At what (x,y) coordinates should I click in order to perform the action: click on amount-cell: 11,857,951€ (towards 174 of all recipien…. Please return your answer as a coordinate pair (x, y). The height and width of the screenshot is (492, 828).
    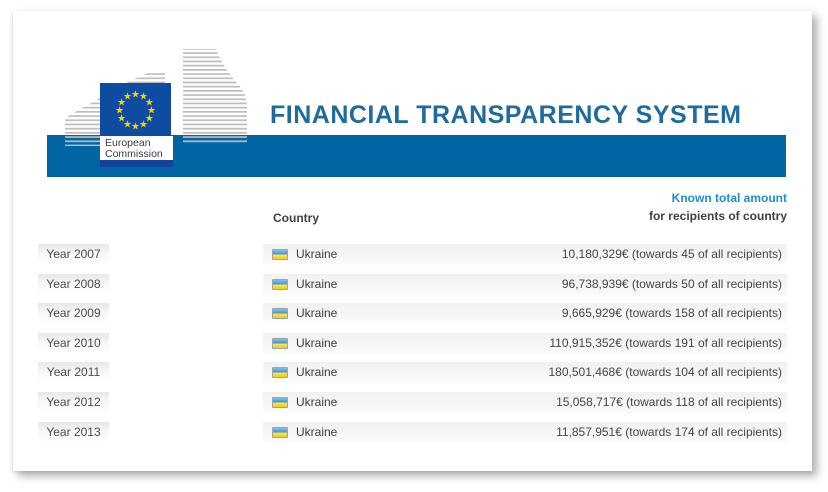
    Looking at the image, I should click on (669, 432).